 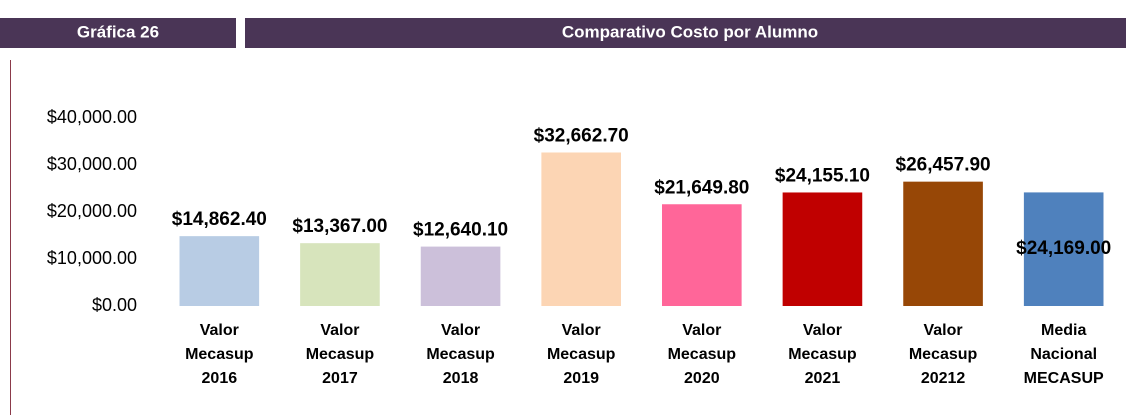 What do you see at coordinates (690, 31) in the screenshot?
I see `header-title: Comparativo Costo por Alumno` at bounding box center [690, 31].